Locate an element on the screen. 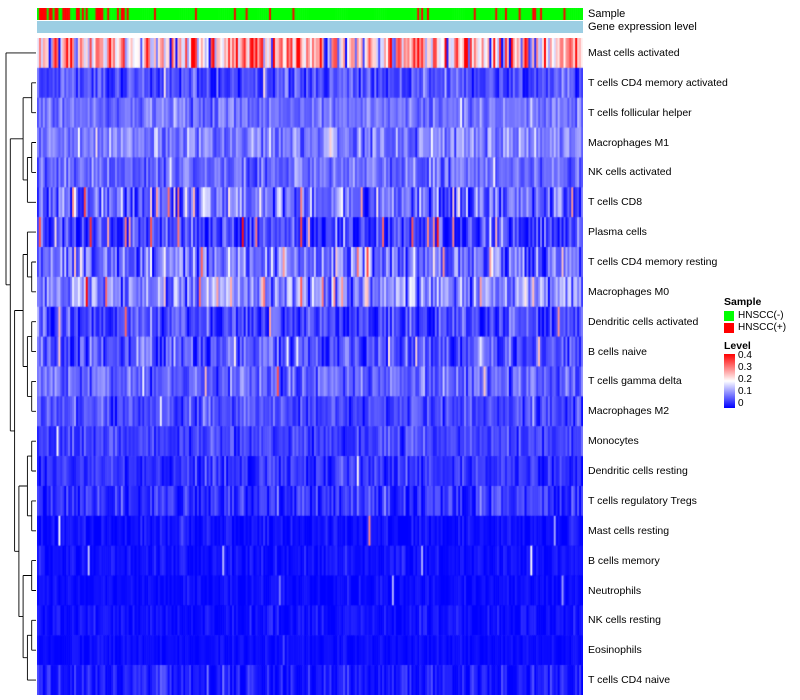 The height and width of the screenshot is (700, 800). row-label: Plasma cells is located at coordinates (617, 232).